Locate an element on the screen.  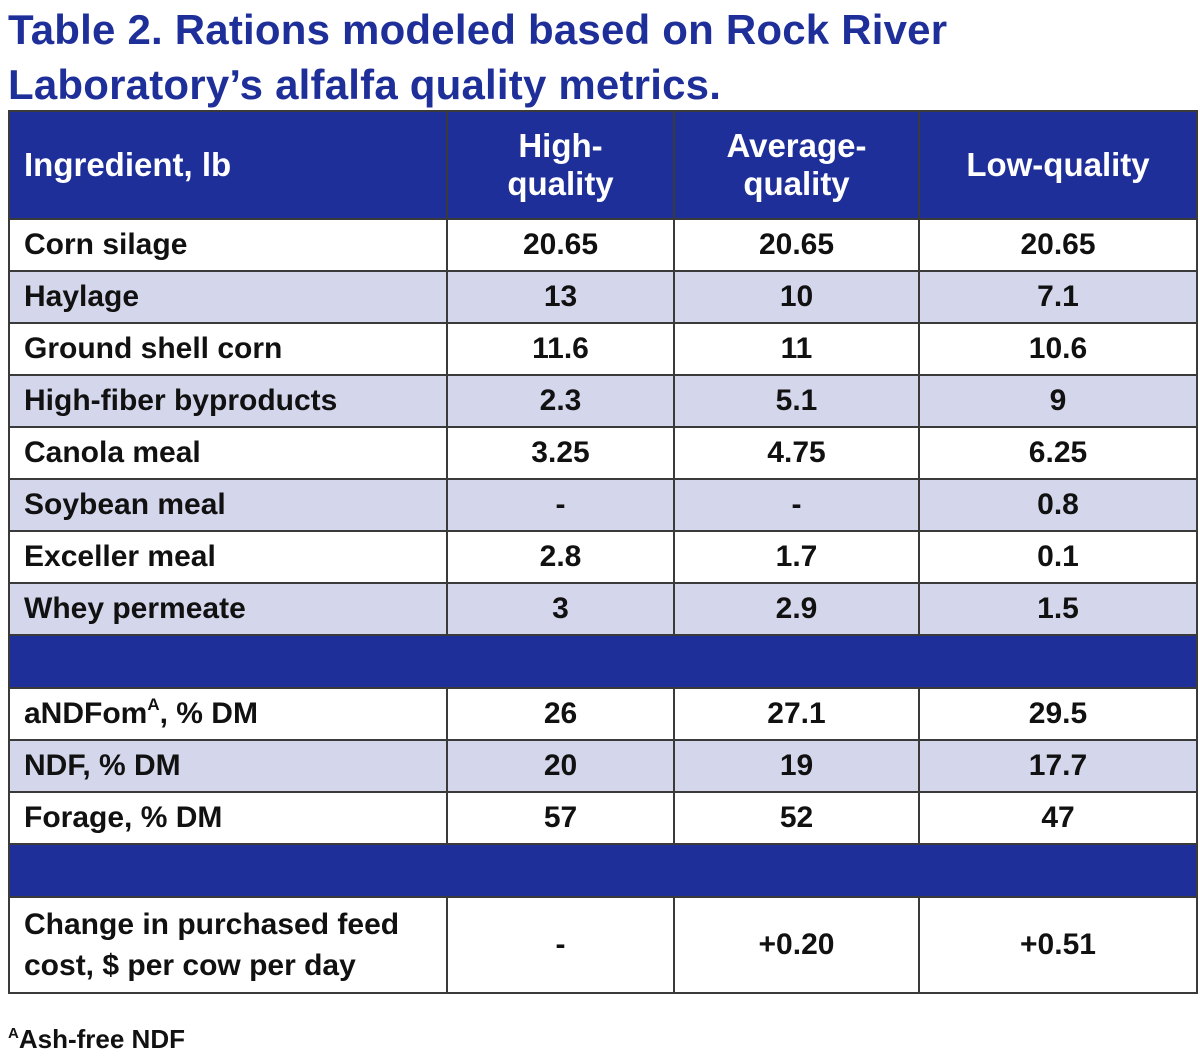
footnote: AAsh-free NDF is located at coordinates (96, 1039).